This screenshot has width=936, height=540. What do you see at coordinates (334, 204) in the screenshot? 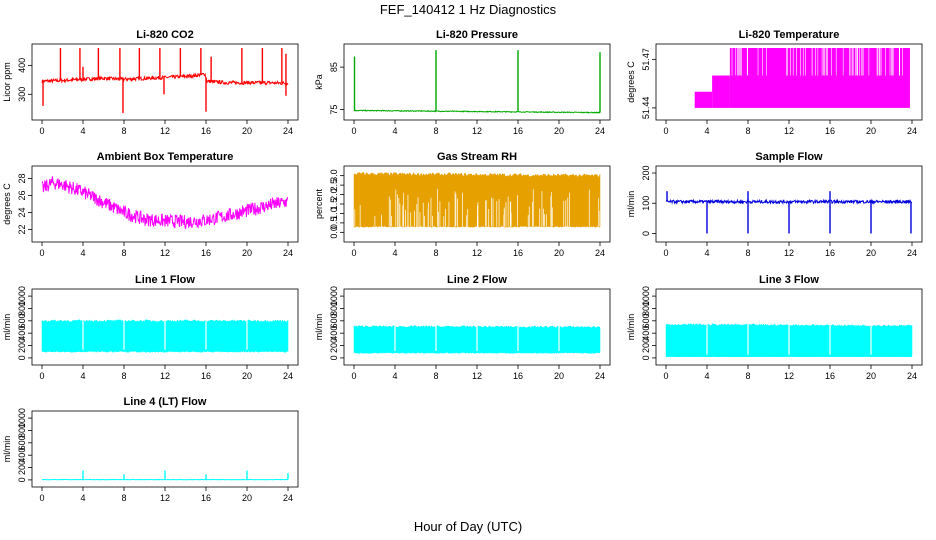
I see `y-tick-label: 1.5` at bounding box center [334, 204].